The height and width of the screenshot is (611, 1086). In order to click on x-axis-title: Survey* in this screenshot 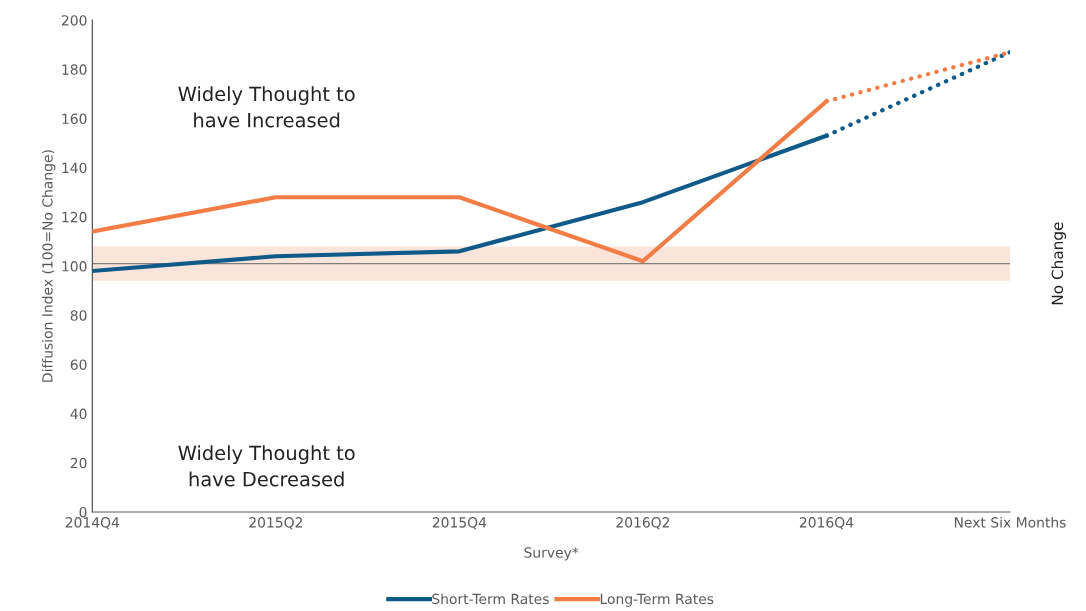, I will do `click(551, 554)`.